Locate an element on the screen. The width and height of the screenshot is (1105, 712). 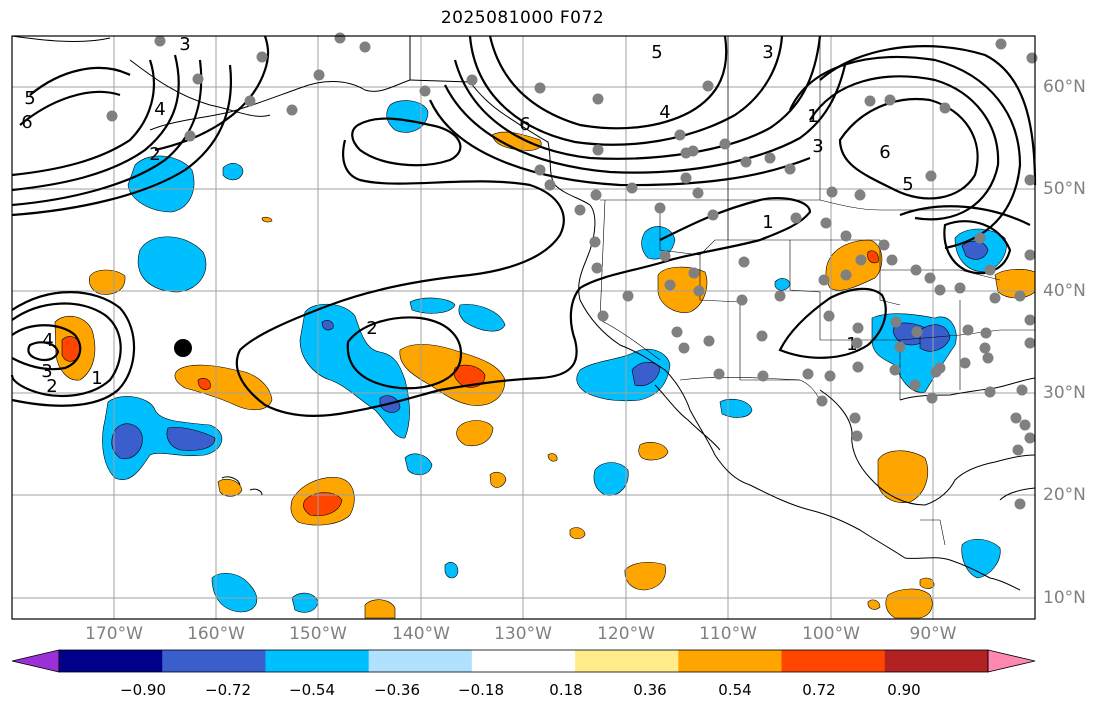
lon-label: 140°W is located at coordinates (421, 634).